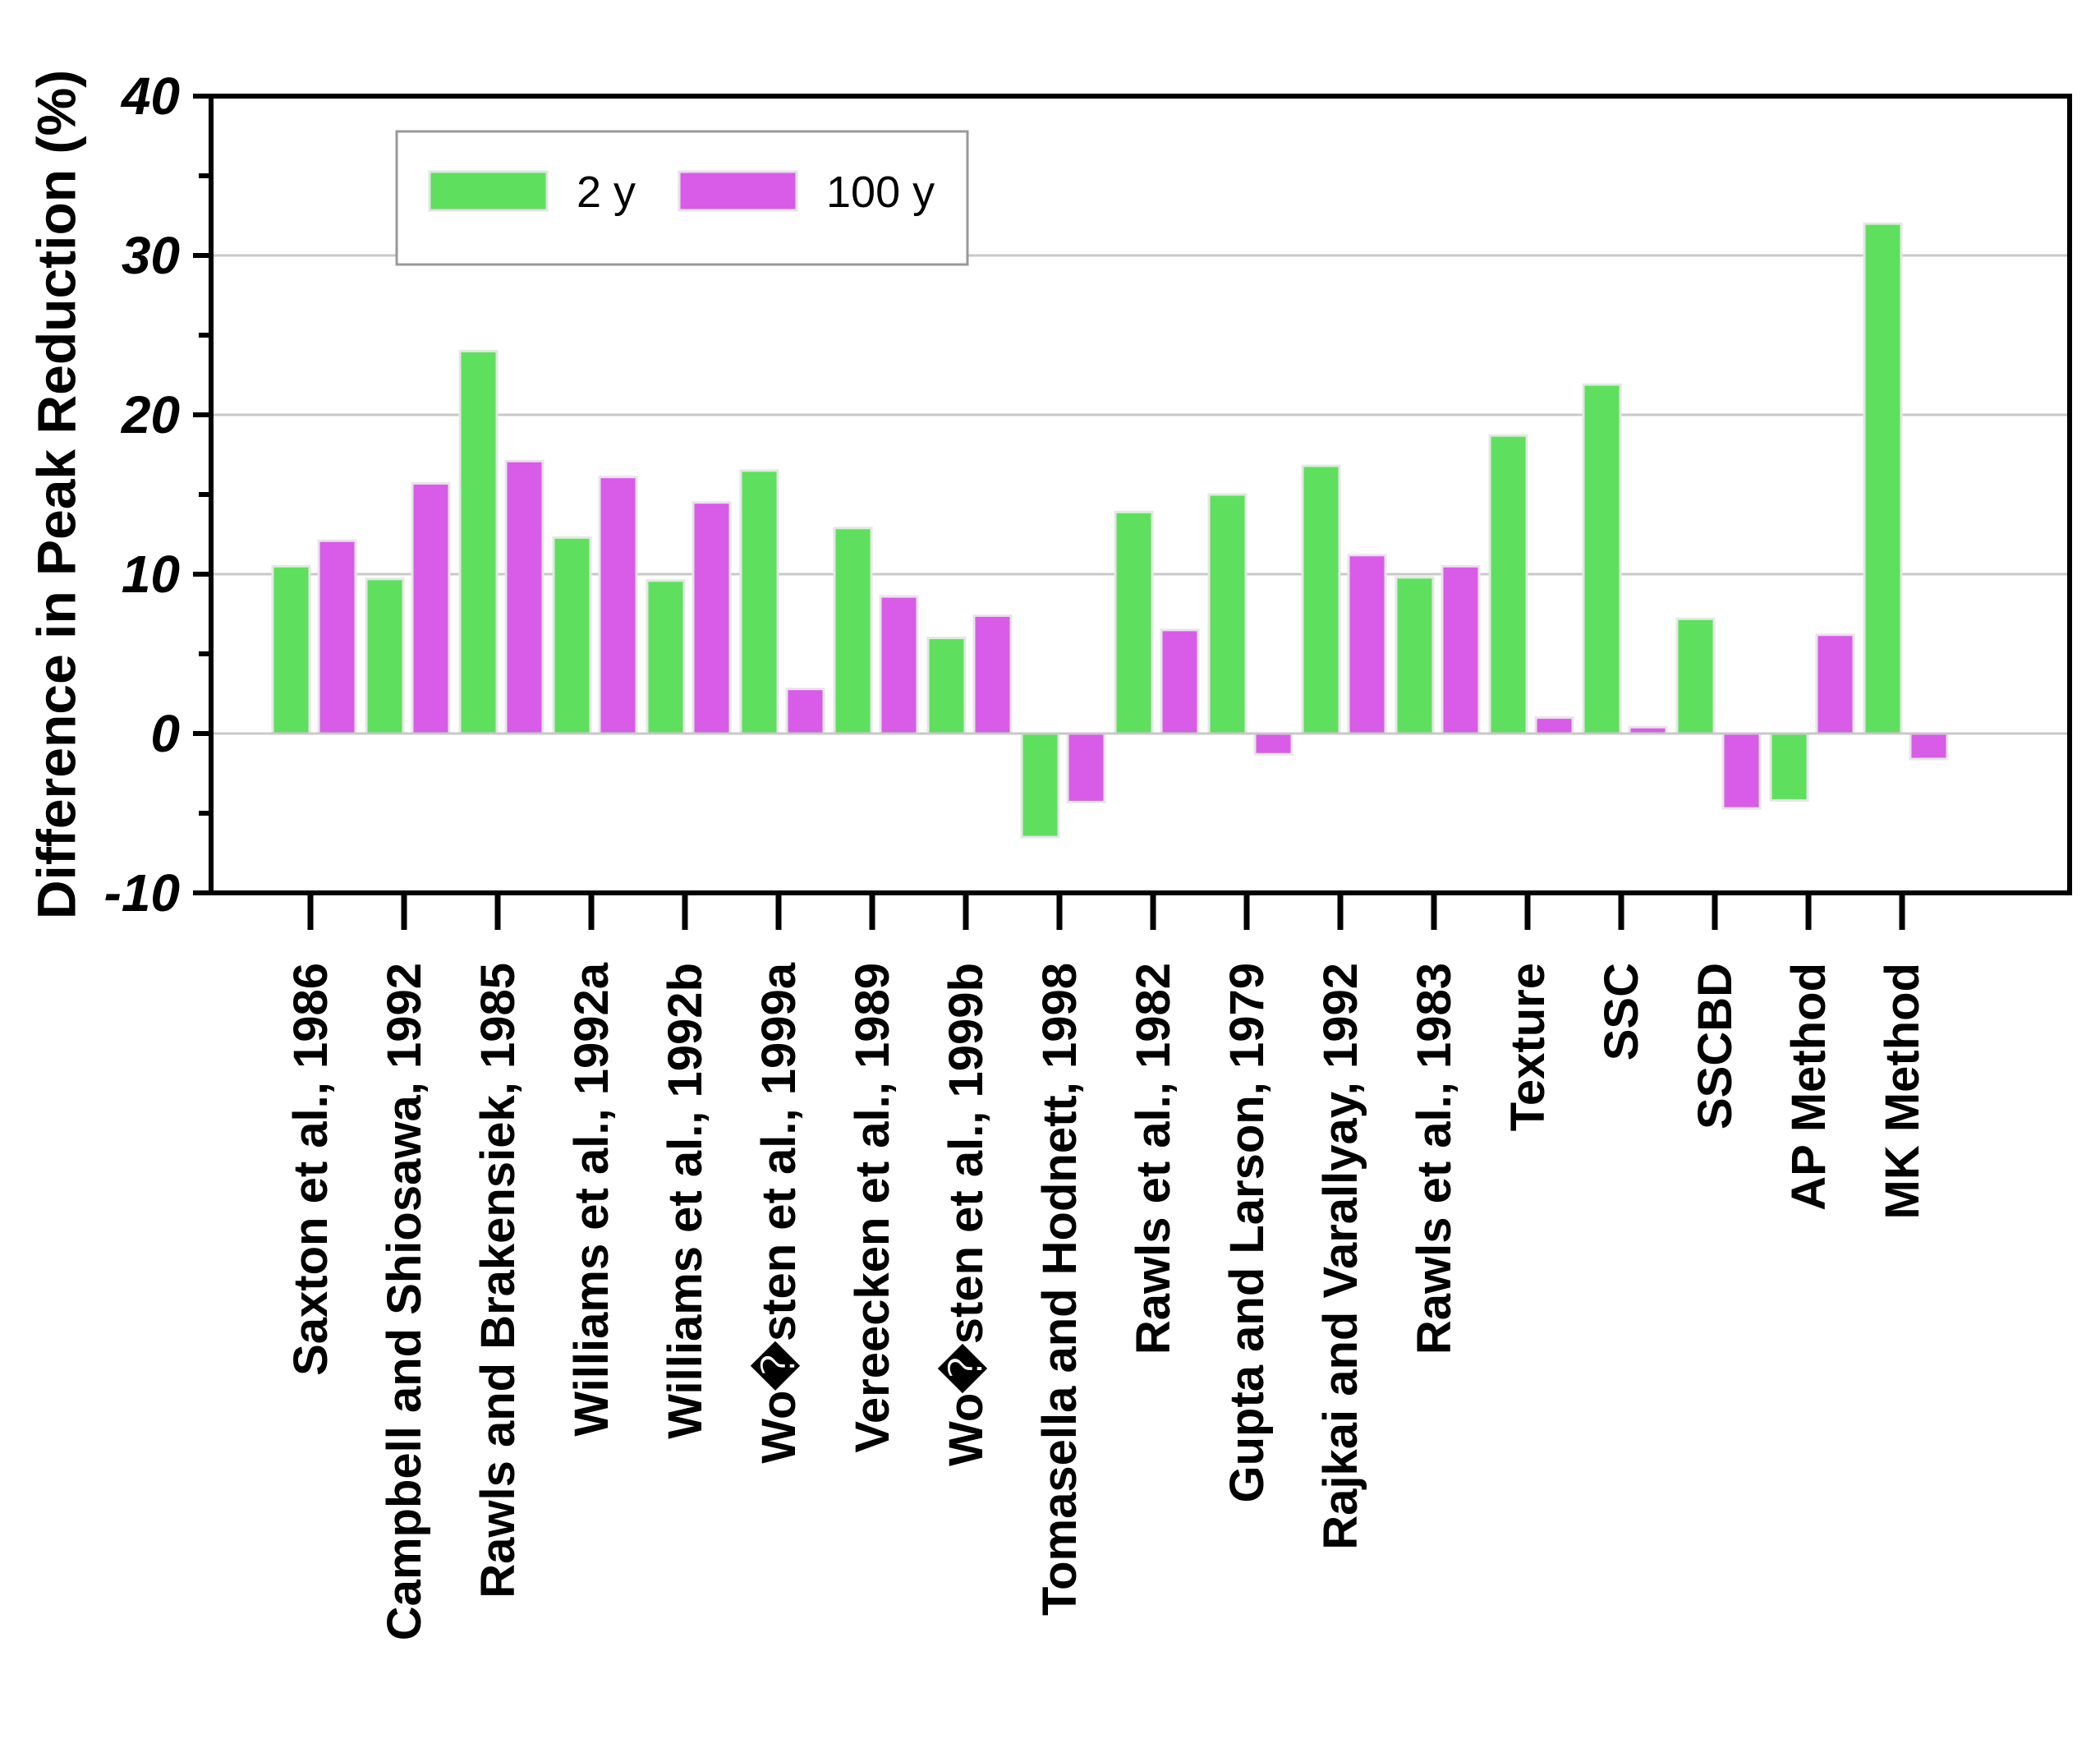  What do you see at coordinates (151, 574) in the screenshot?
I see `y-tick-label: 10` at bounding box center [151, 574].